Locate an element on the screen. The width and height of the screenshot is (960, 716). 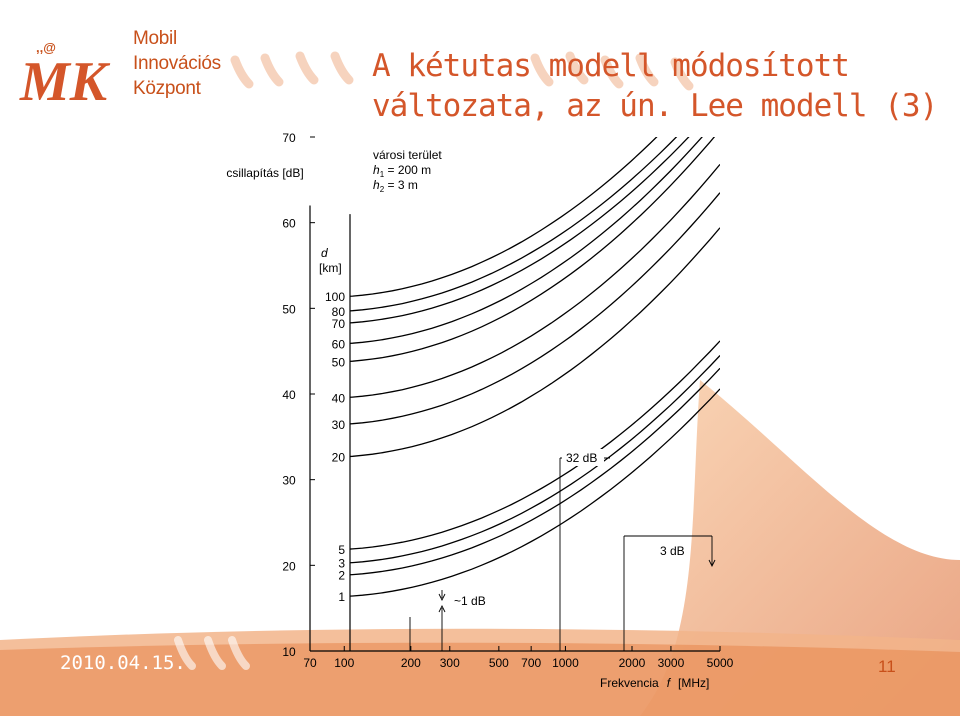
logo-mark-icon: ,,@ MK is located at coordinates (65, 76).